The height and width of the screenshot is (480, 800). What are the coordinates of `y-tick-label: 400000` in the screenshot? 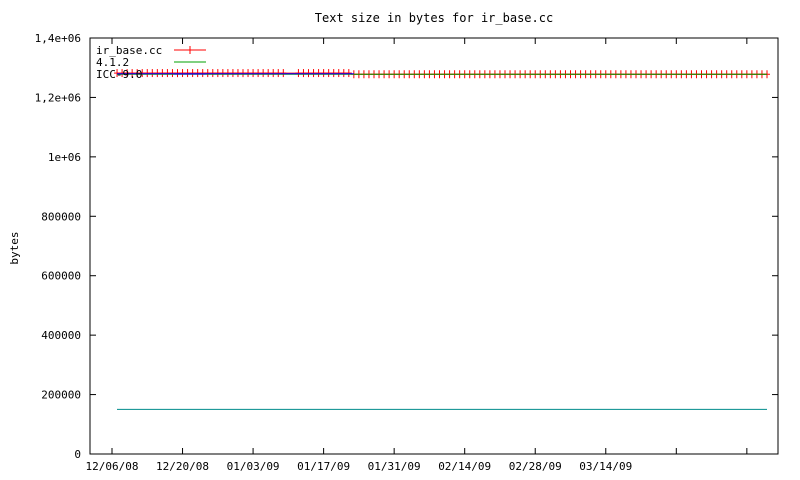 It's located at (61, 335).